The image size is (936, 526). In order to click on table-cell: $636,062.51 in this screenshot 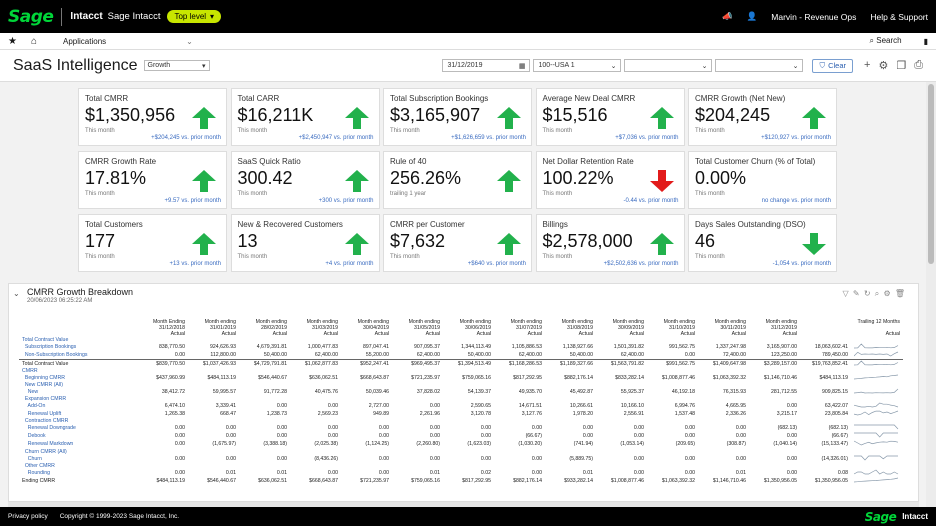, I will do `click(272, 480)`.